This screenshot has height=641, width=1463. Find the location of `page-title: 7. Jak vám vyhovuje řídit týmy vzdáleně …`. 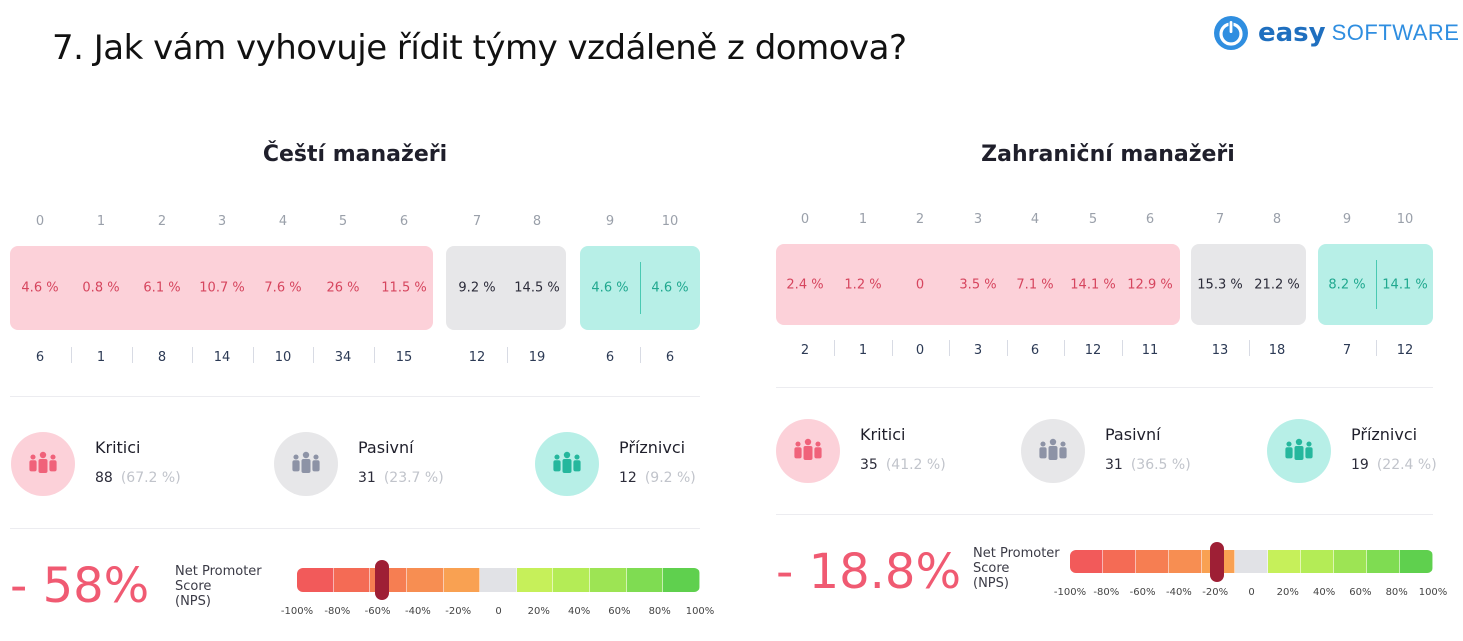

page-title: 7. Jak vám vyhovuje řídit týmy vzdáleně … is located at coordinates (479, 48).